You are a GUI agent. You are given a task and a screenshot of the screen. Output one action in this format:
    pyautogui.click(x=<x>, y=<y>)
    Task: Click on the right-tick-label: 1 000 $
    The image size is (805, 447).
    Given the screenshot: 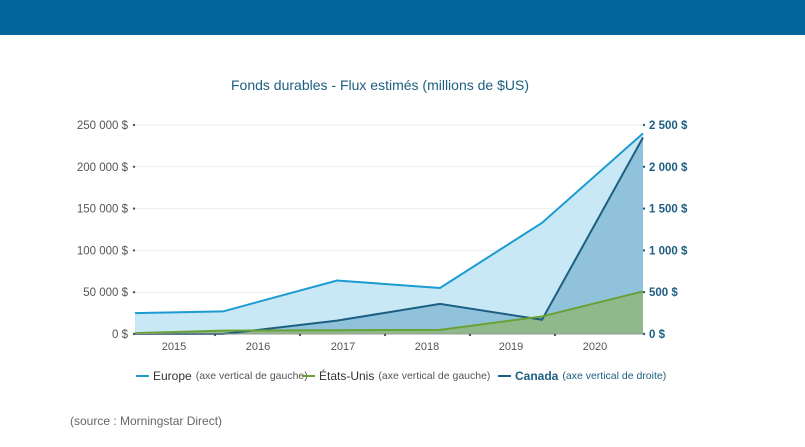 What is the action you would take?
    pyautogui.click(x=668, y=251)
    